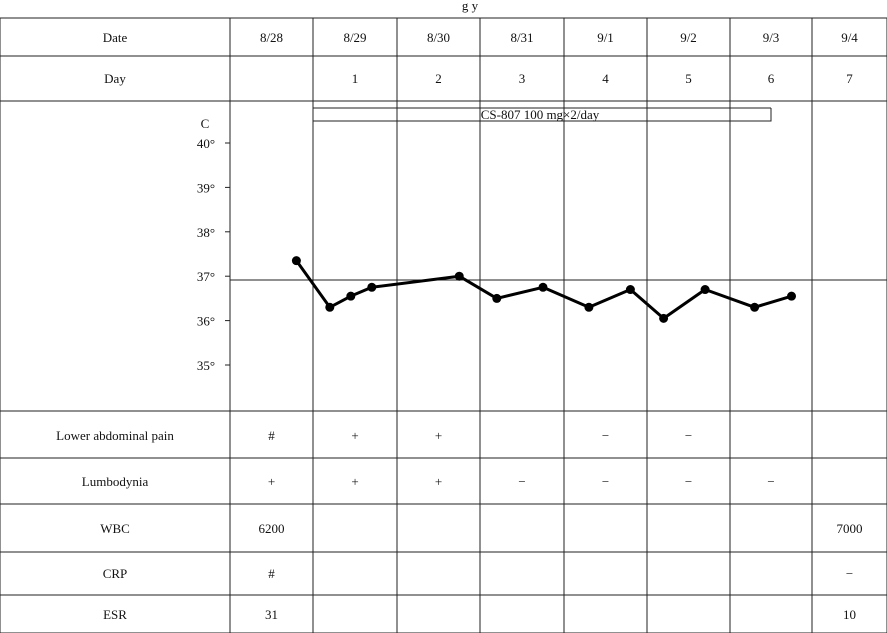 This screenshot has width=887, height=633. What do you see at coordinates (206, 187) in the screenshot?
I see `temperature-tick-label: 39°` at bounding box center [206, 187].